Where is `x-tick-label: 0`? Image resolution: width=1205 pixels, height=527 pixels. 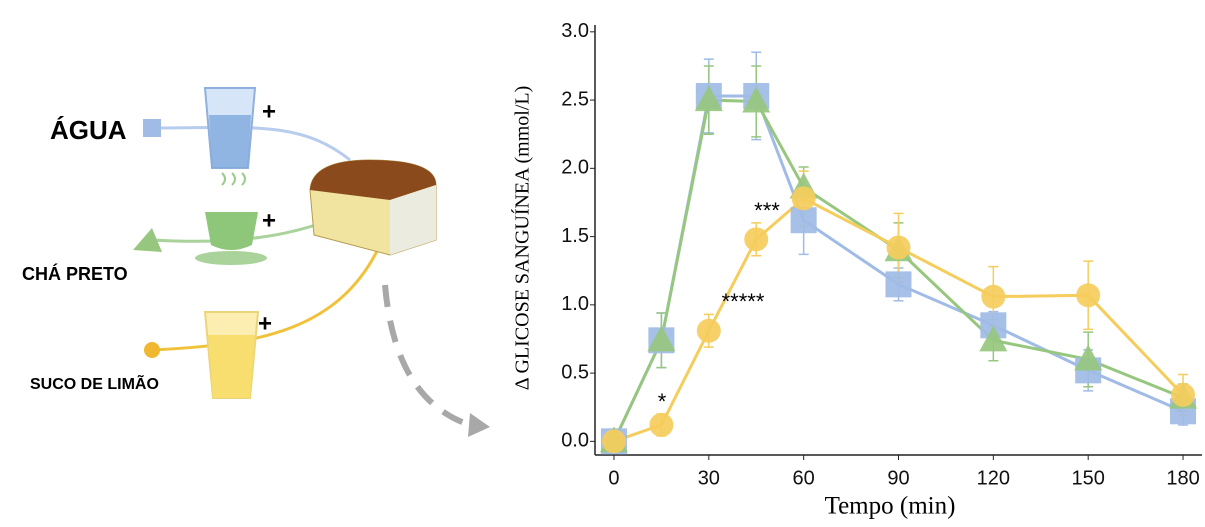
x-tick-label: 0 is located at coordinates (613, 478).